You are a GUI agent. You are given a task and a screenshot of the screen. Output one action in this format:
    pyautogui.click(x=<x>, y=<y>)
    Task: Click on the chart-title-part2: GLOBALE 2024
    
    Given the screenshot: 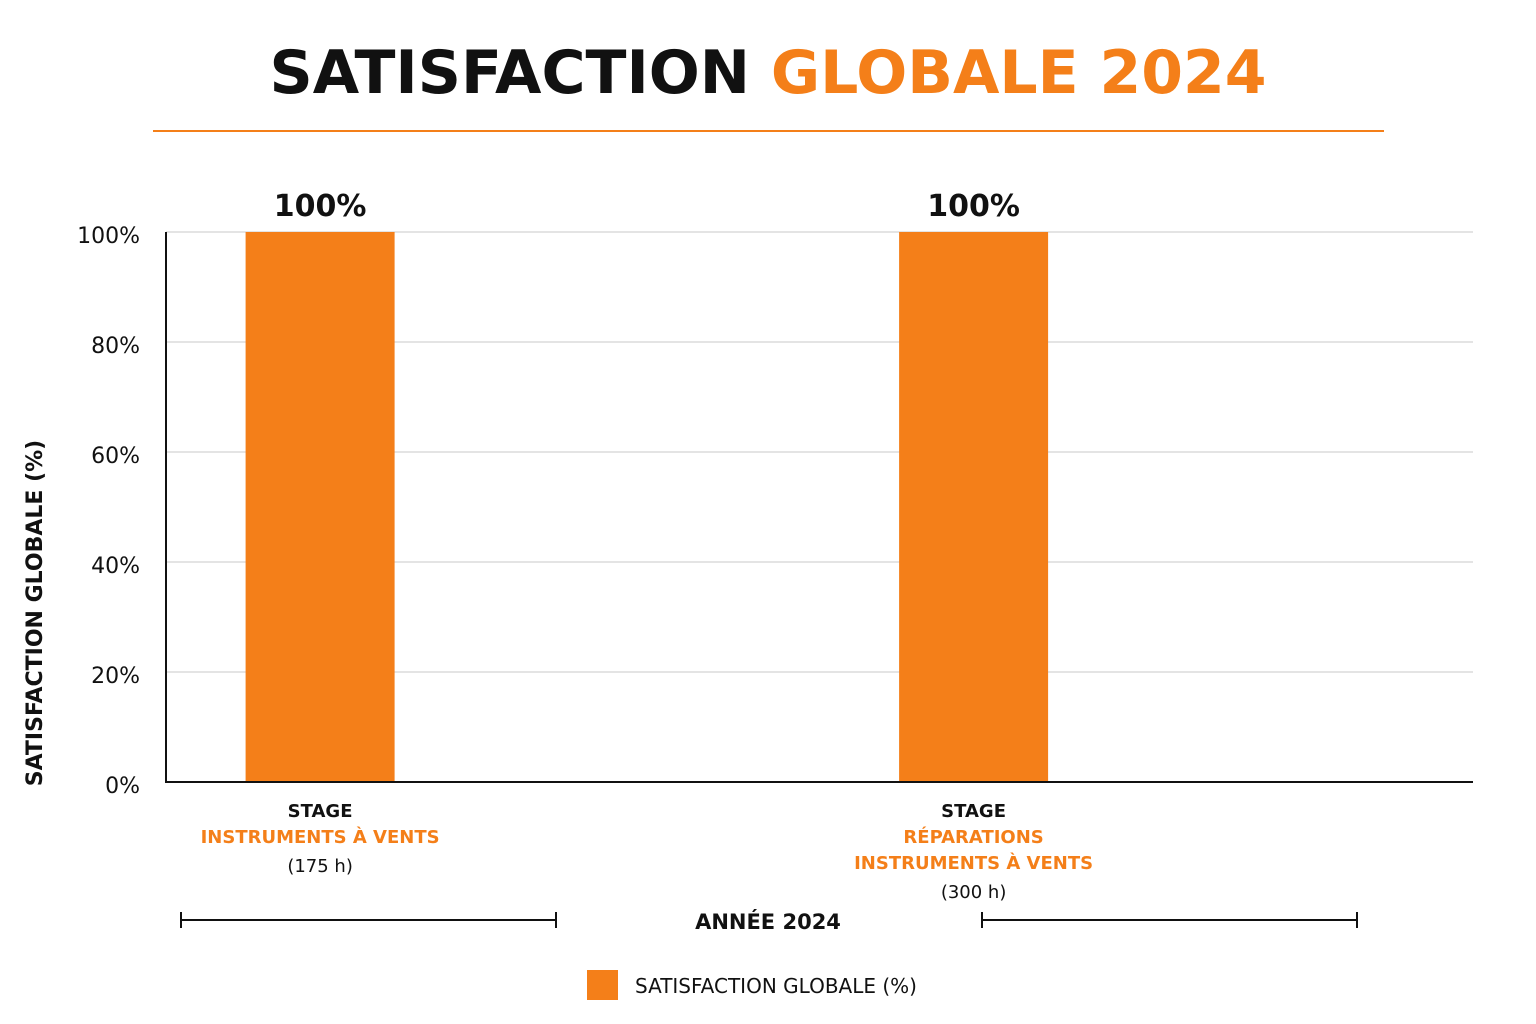 What is the action you would take?
    pyautogui.click(x=1019, y=73)
    